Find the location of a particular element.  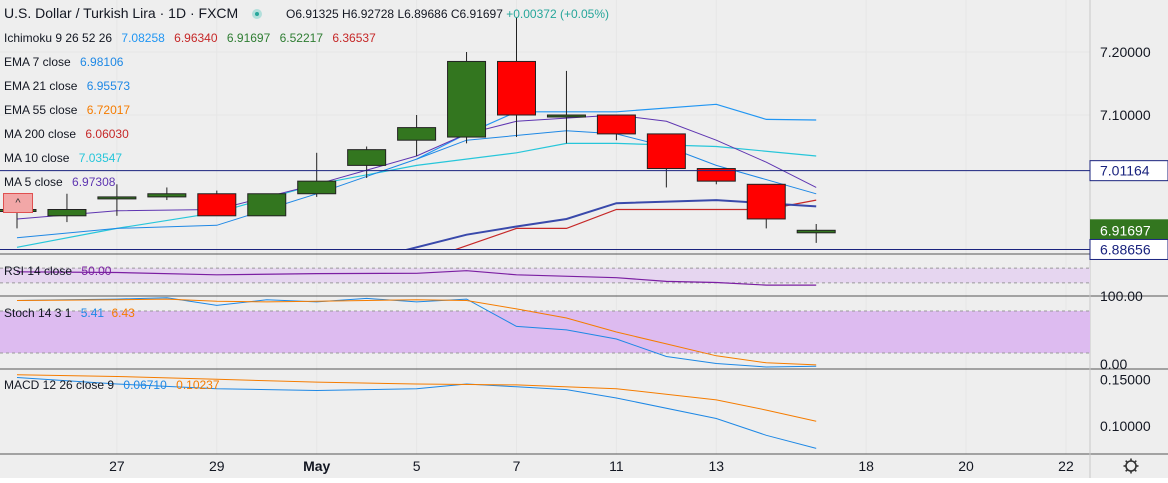

interval-label: 1D is located at coordinates (177, 13).